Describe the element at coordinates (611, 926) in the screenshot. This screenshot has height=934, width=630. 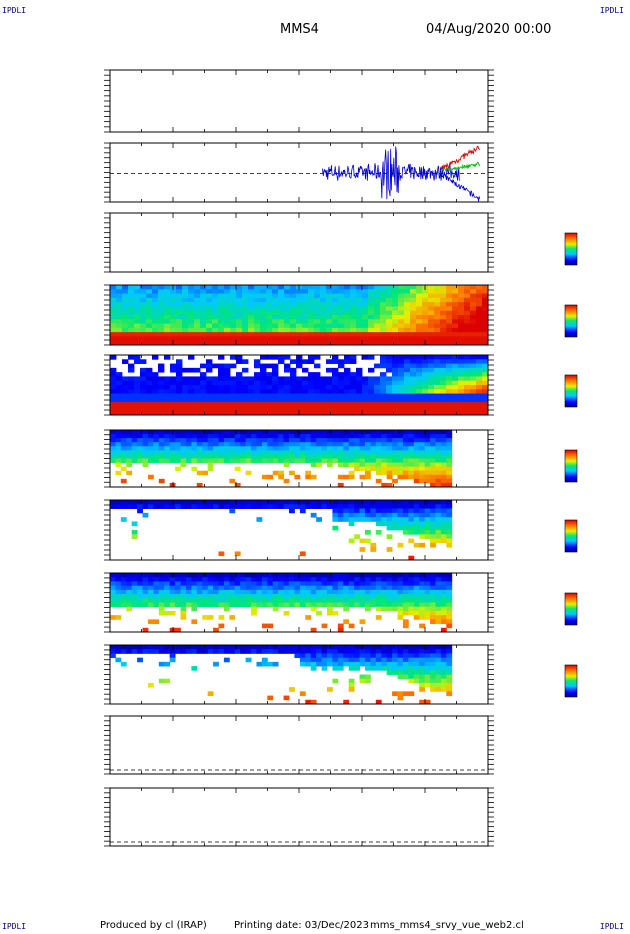
I see `corner-label-bottom-right: IPDLI` at that location.